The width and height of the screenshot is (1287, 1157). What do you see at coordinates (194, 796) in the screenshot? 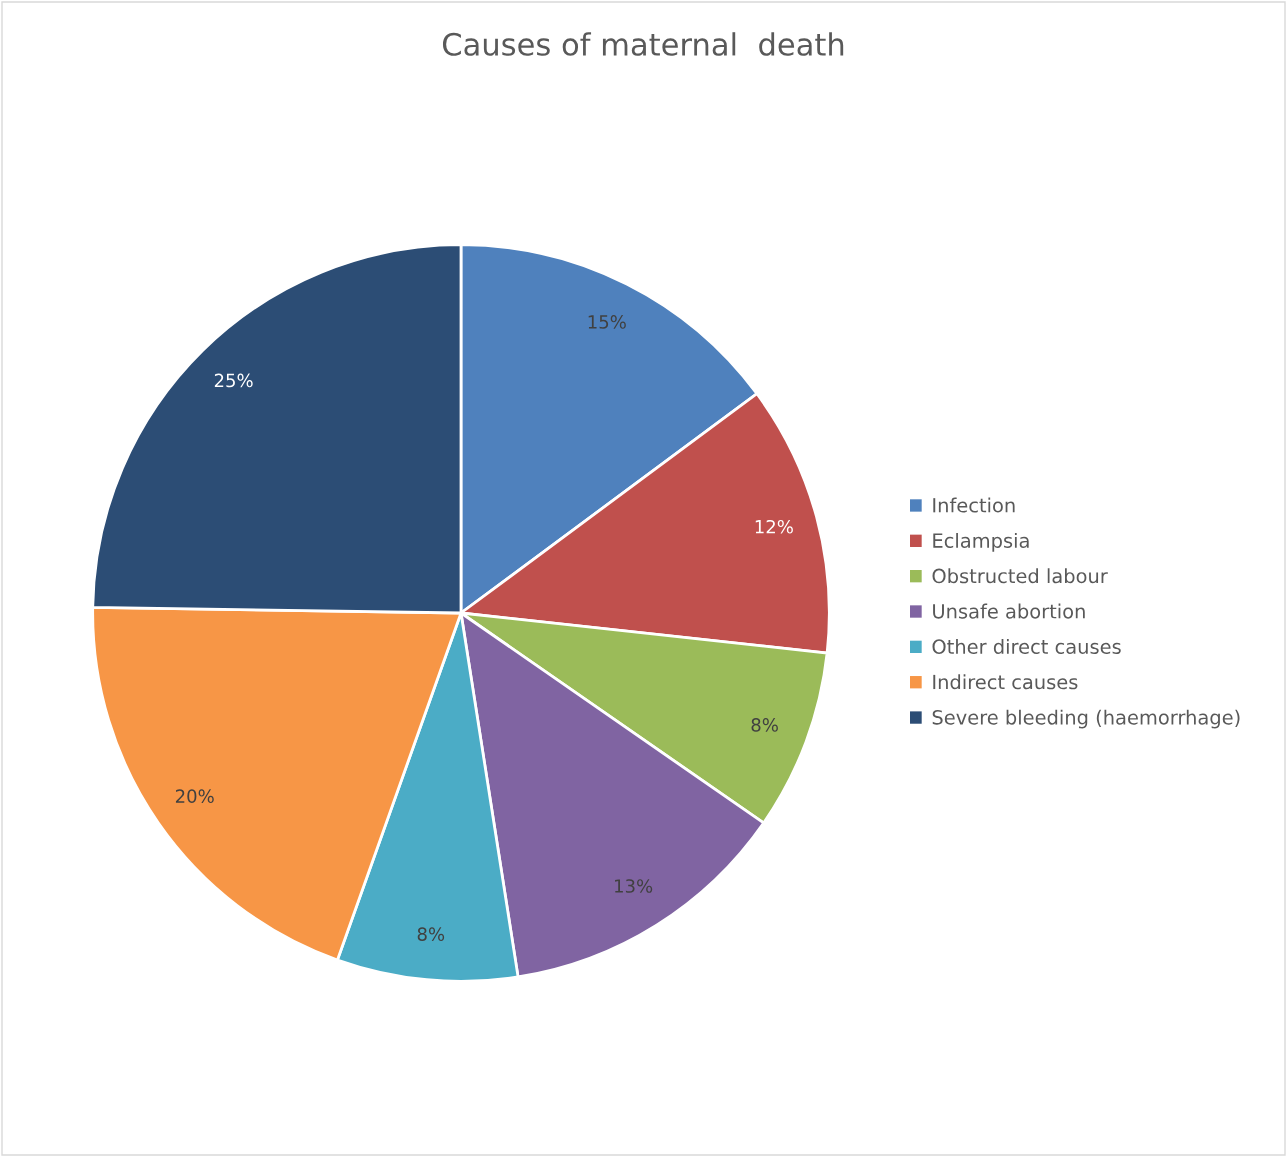
I see `data-label: 20%` at bounding box center [194, 796].